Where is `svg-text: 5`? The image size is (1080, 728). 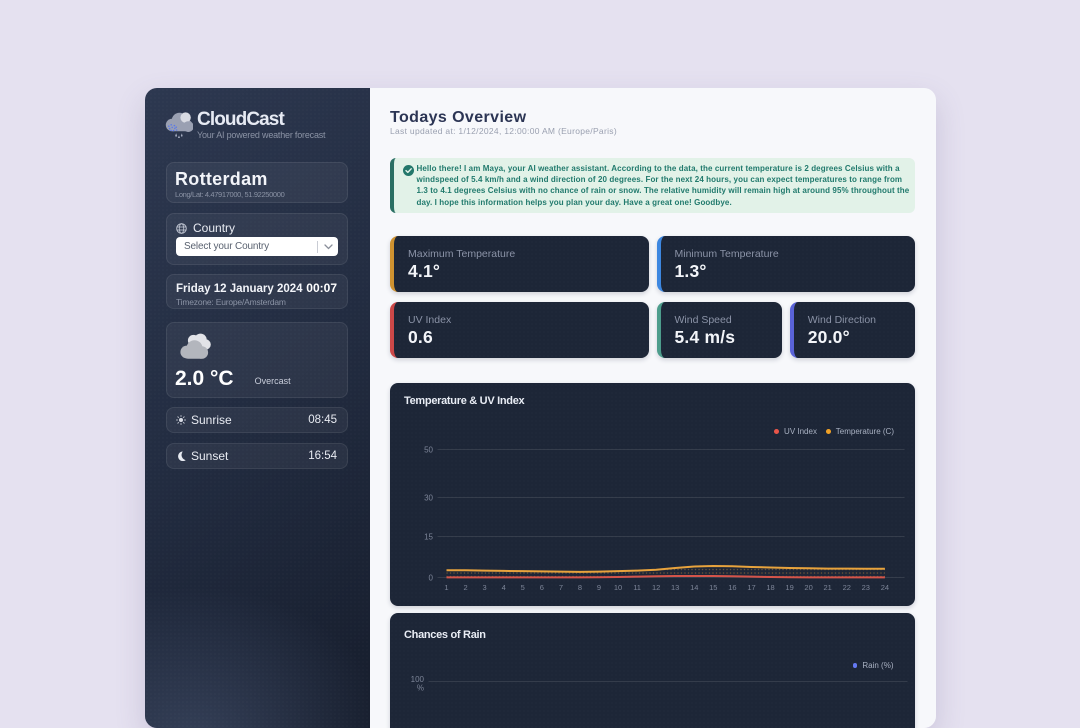 svg-text: 5 is located at coordinates (523, 587).